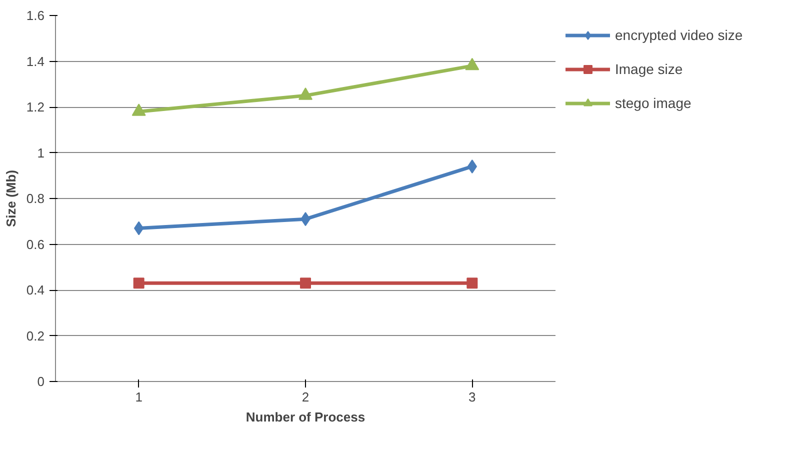 This screenshot has height=458, width=791. Describe the element at coordinates (35, 61) in the screenshot. I see `y-tick-label: 1.4` at that location.